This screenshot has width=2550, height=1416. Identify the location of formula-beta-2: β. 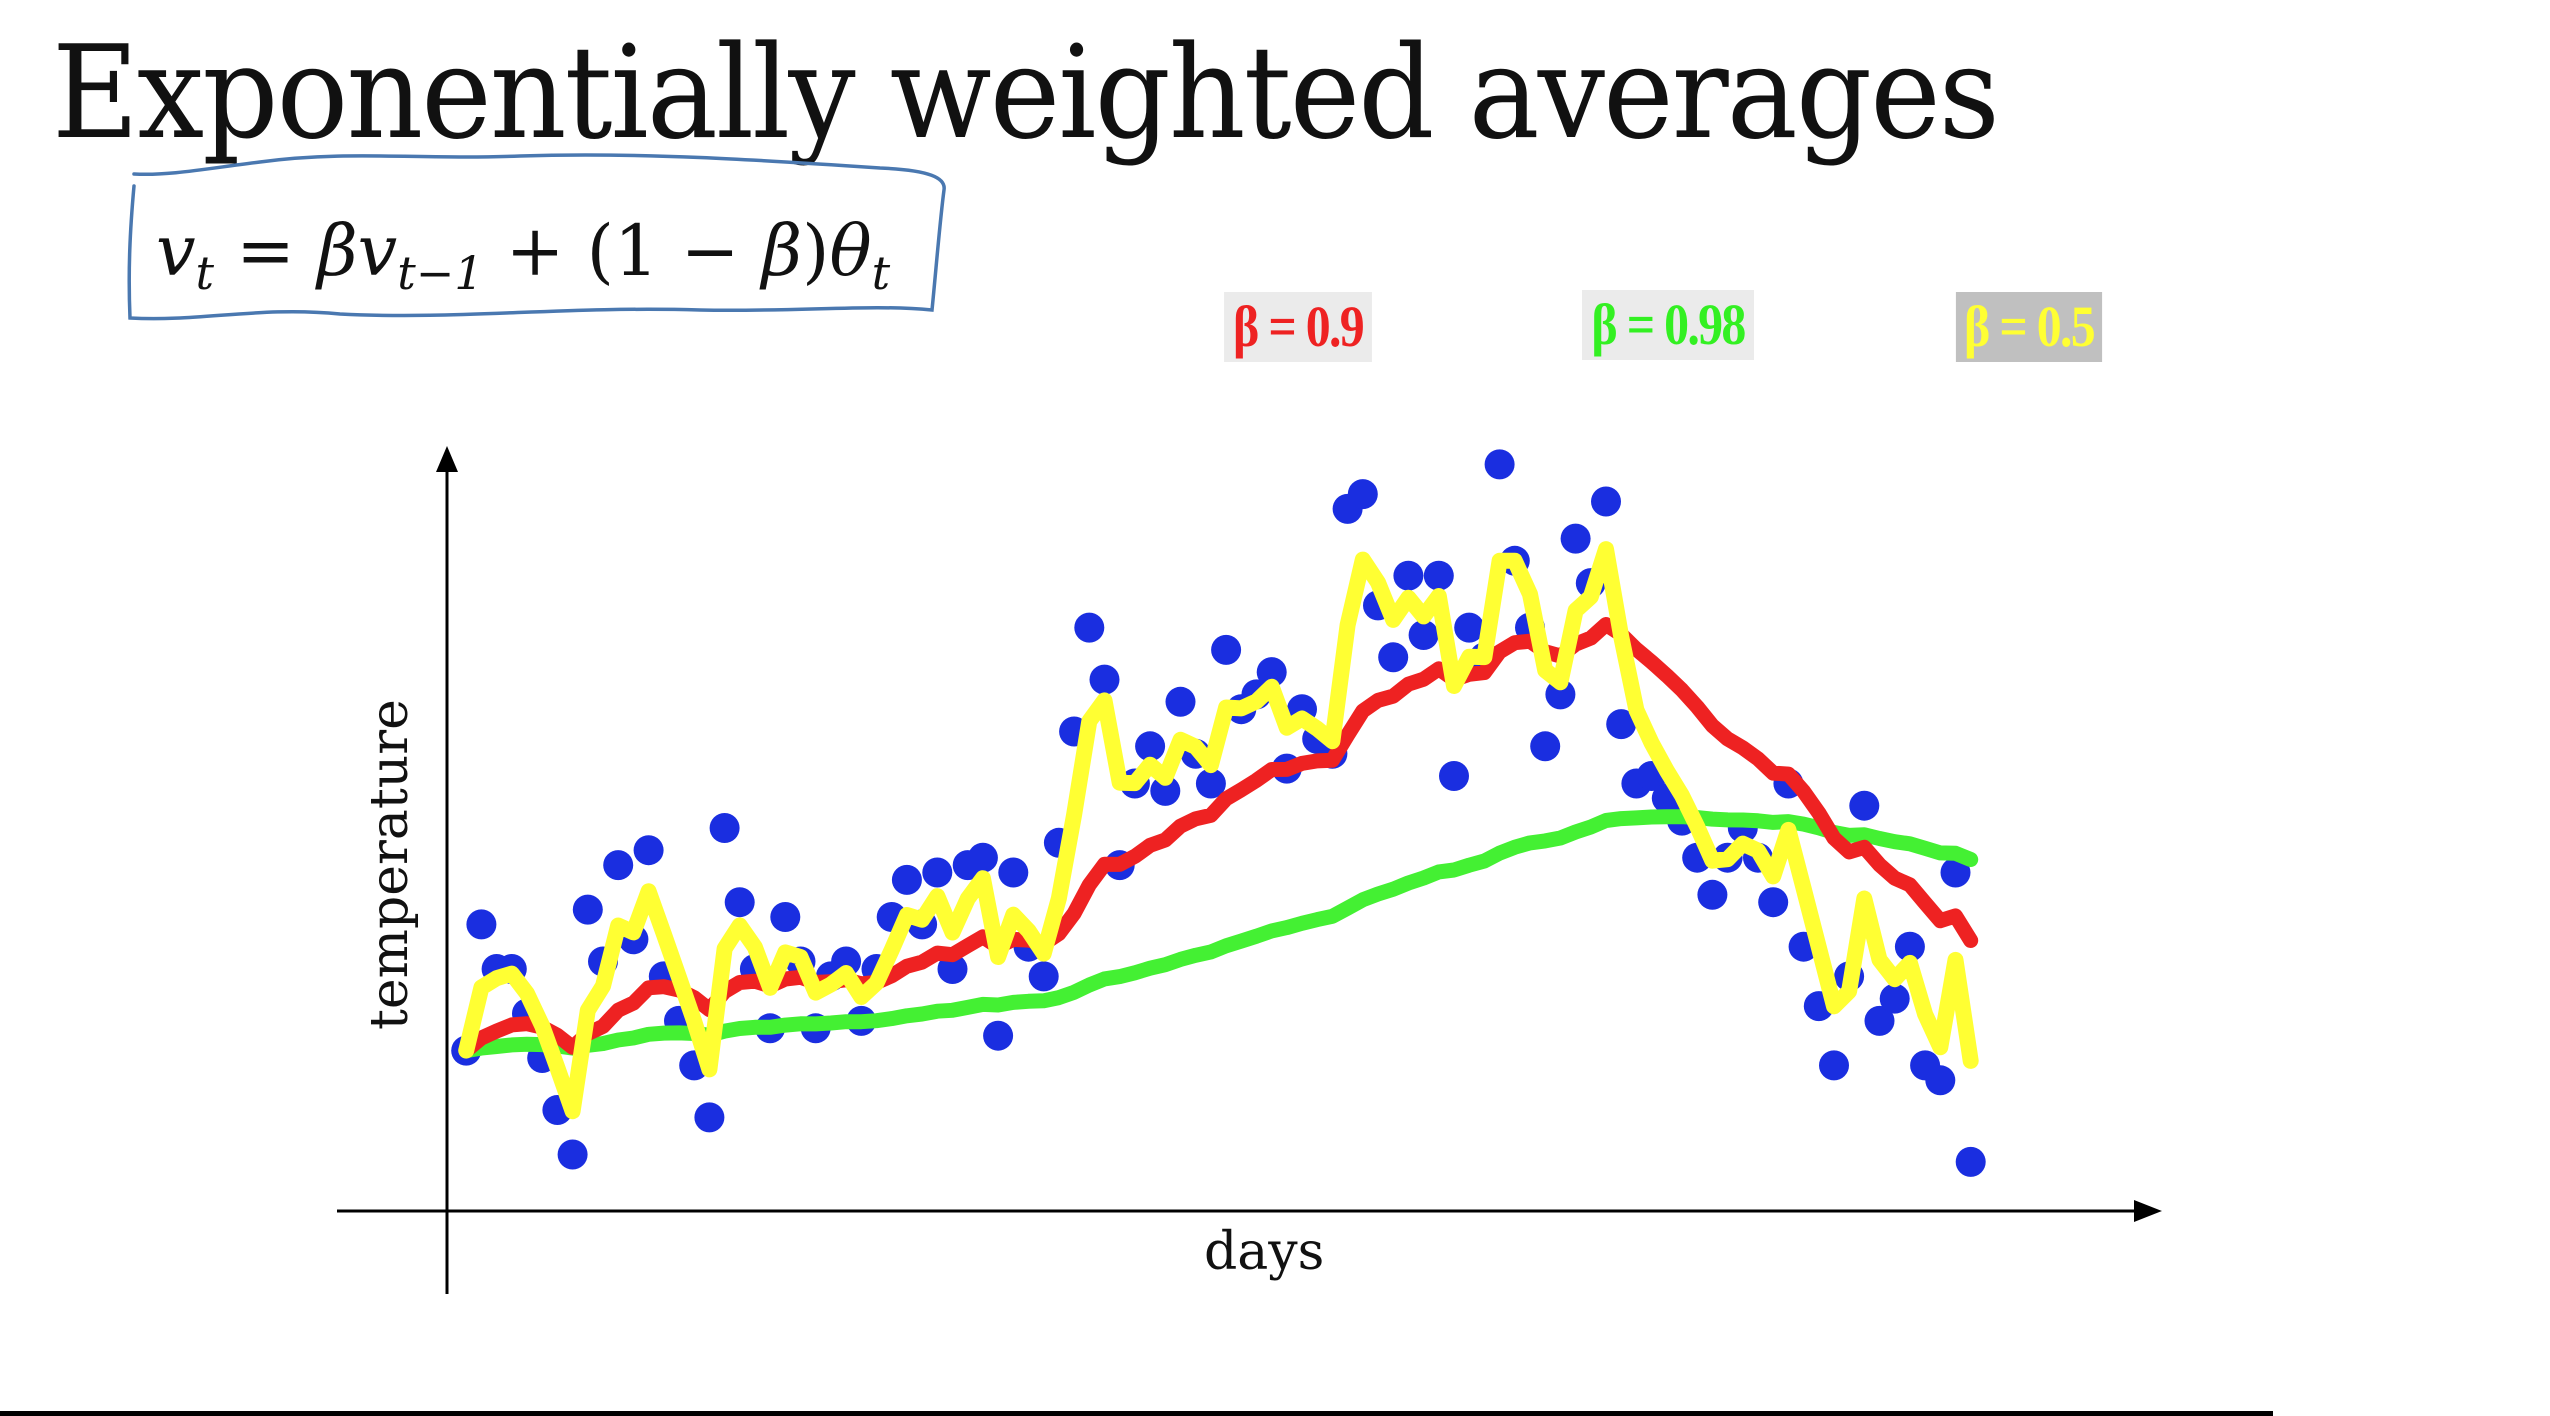
(782, 251).